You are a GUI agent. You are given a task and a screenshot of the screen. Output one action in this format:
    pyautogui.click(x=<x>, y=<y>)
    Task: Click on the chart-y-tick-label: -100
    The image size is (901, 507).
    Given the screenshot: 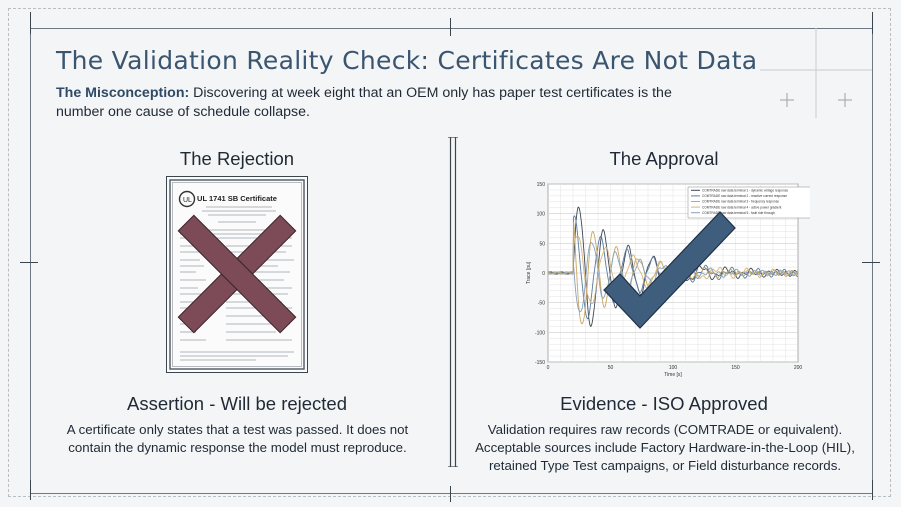 What is the action you would take?
    pyautogui.click(x=540, y=333)
    